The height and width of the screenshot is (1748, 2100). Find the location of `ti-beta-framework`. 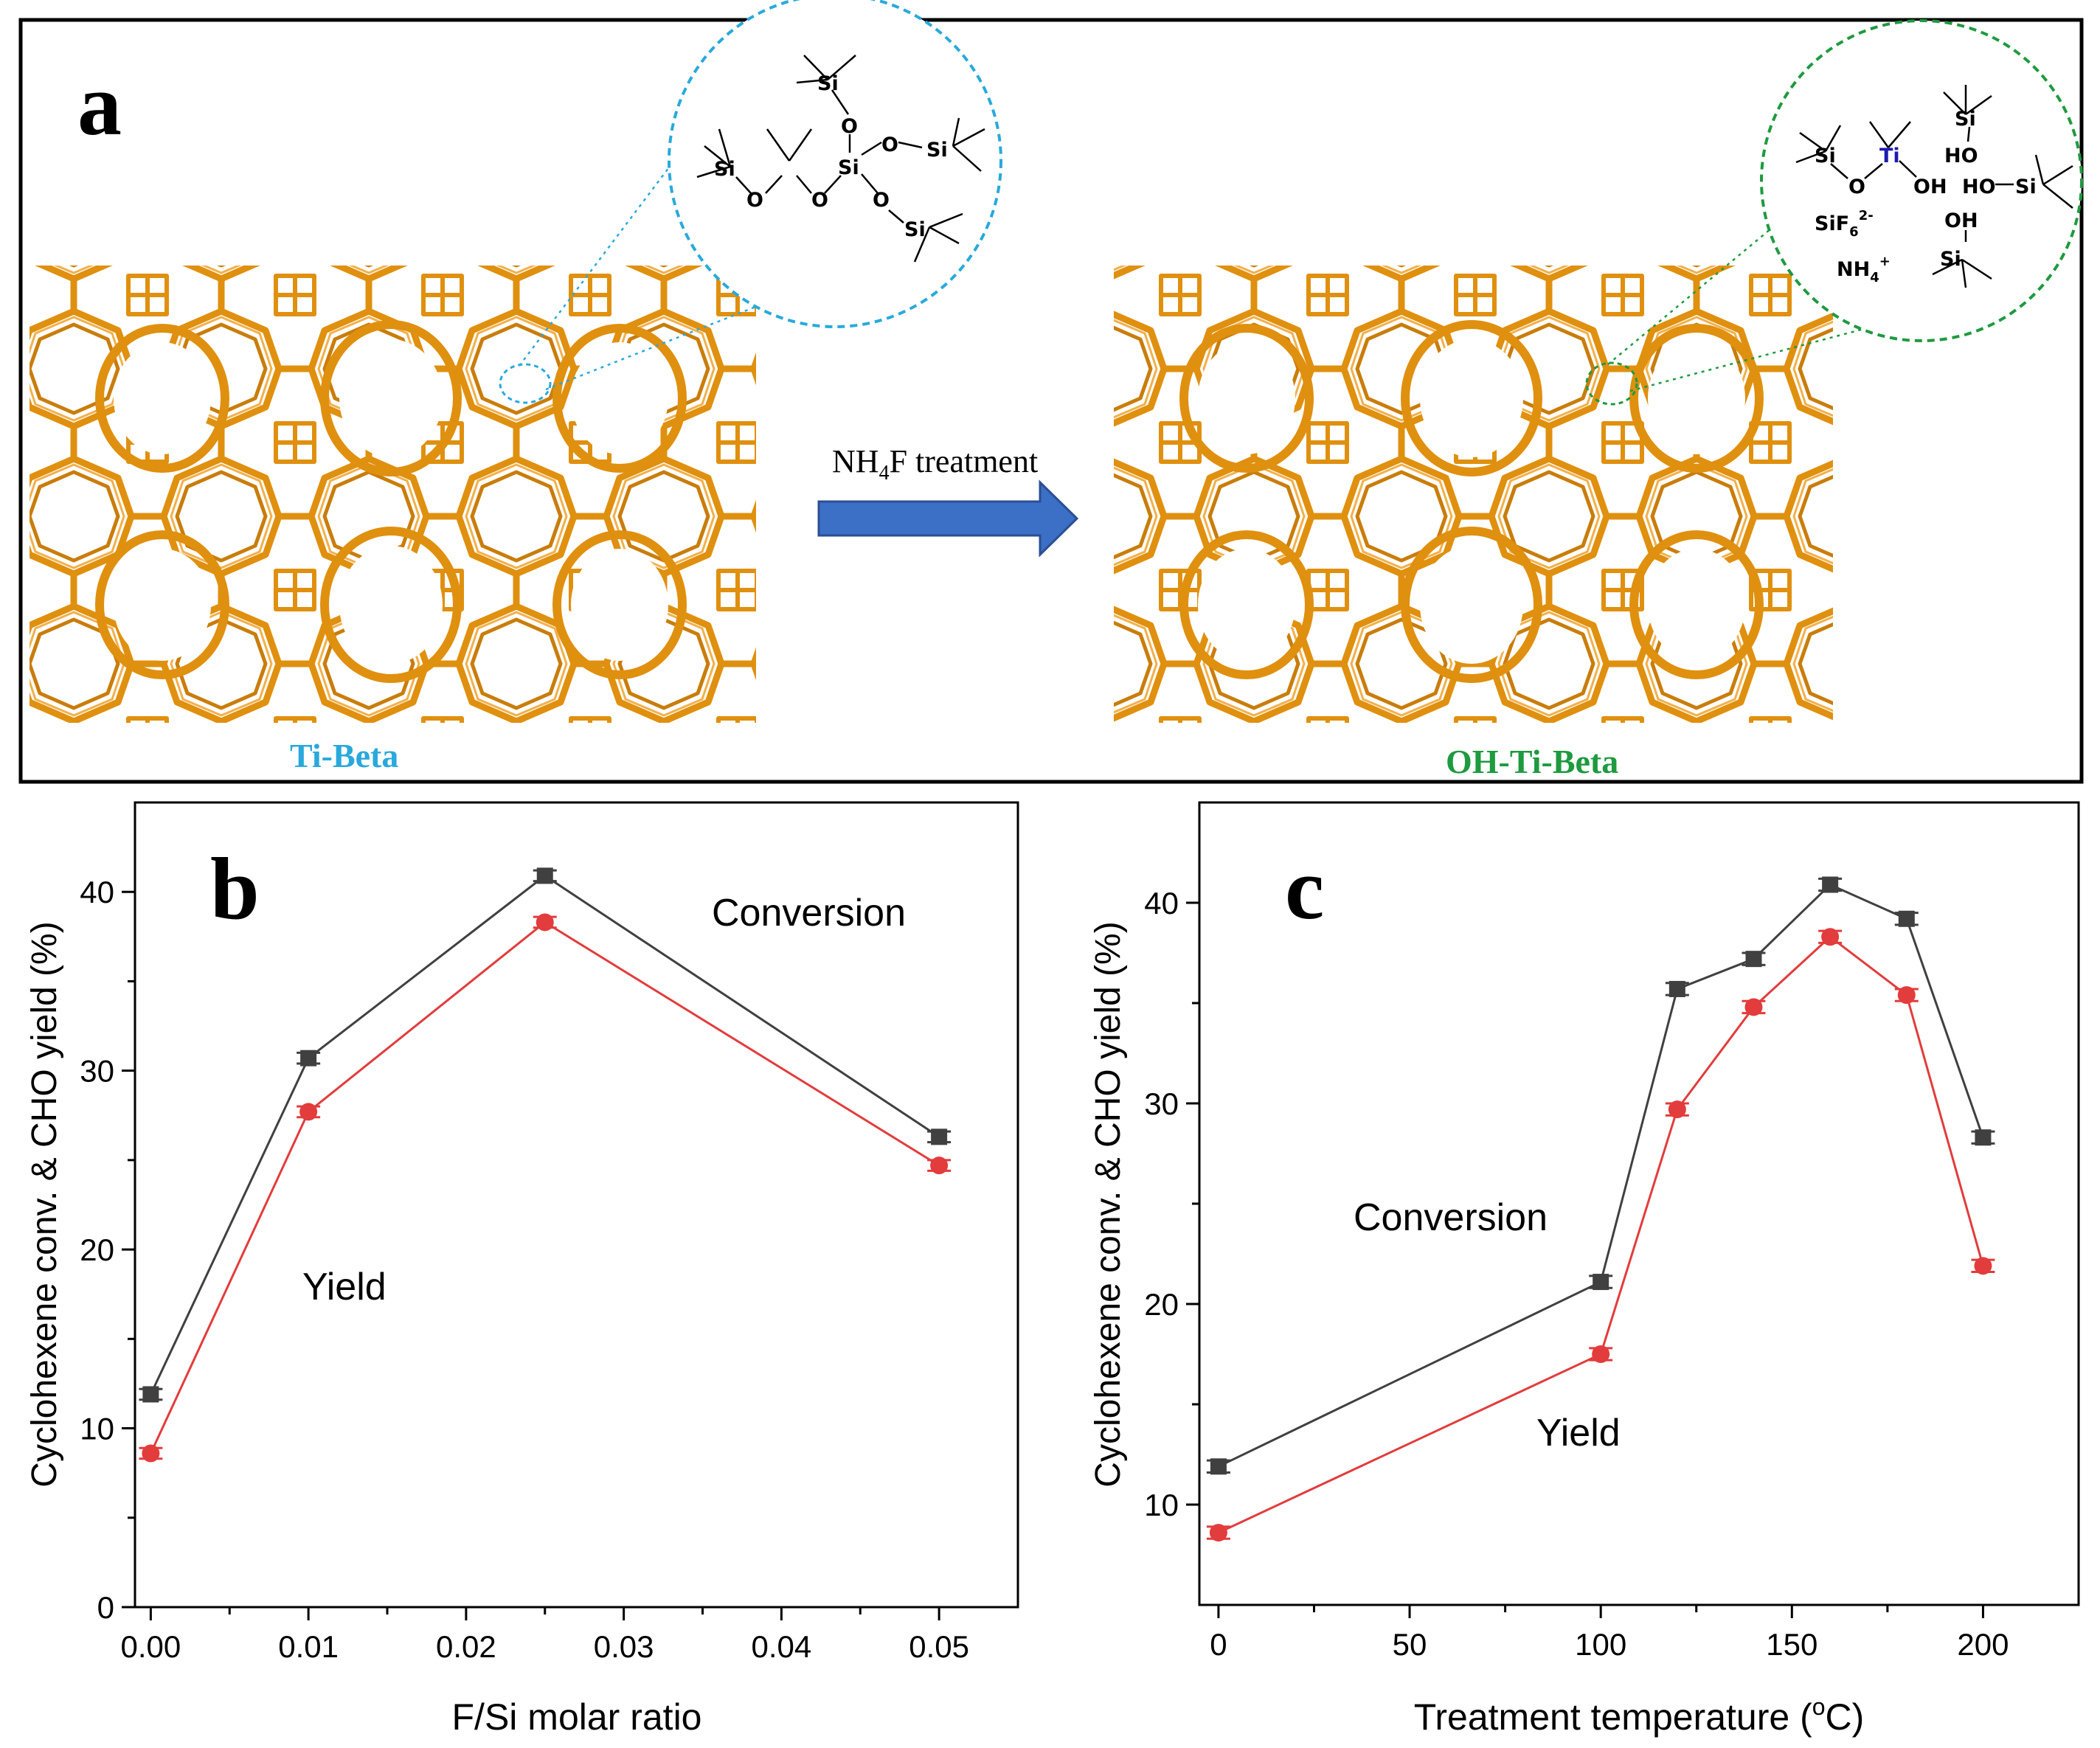

ti-beta-framework is located at coordinates (393, 494).